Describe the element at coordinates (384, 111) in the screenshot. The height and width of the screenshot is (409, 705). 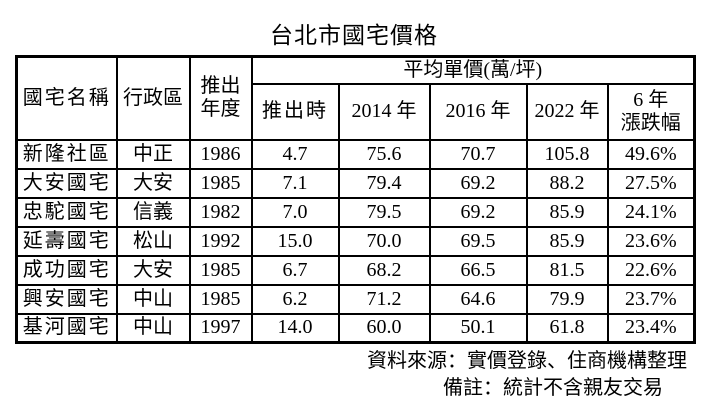
I see `col-header-2014: 2014 年` at that location.